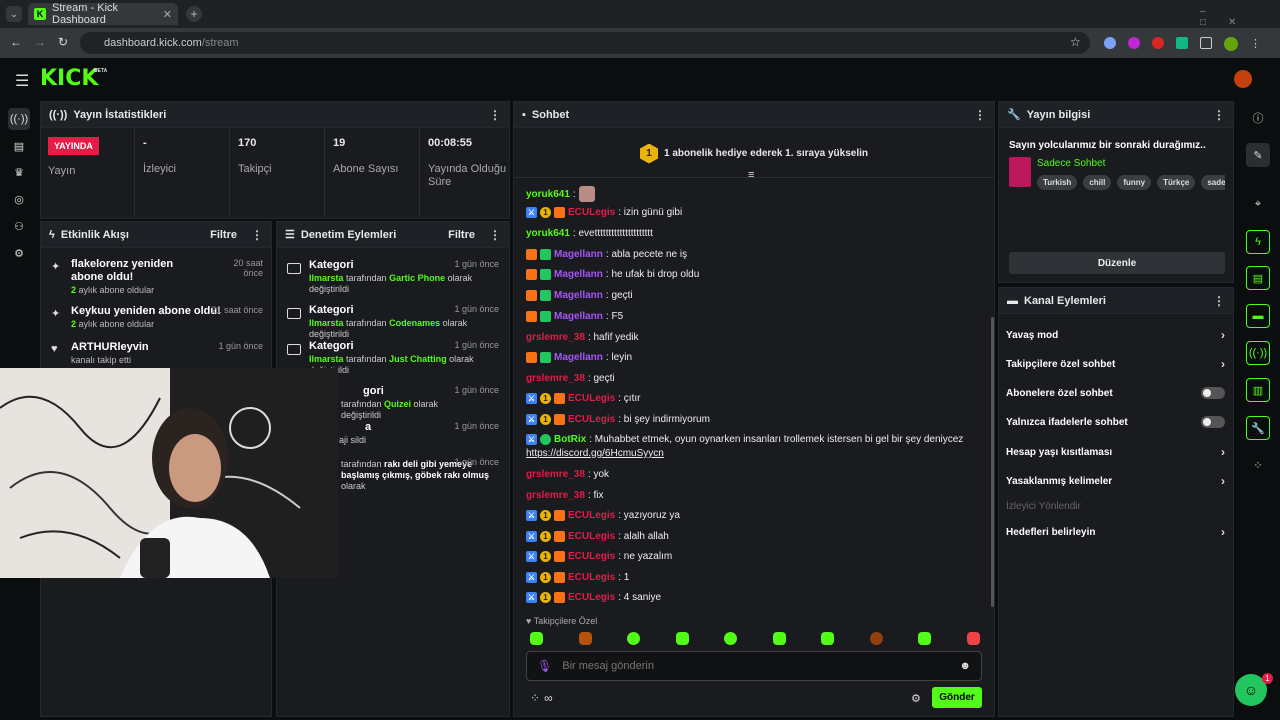 Image resolution: width=1280 pixels, height=720 pixels. I want to click on nav-stream-icon: ((·)), so click(19, 119).